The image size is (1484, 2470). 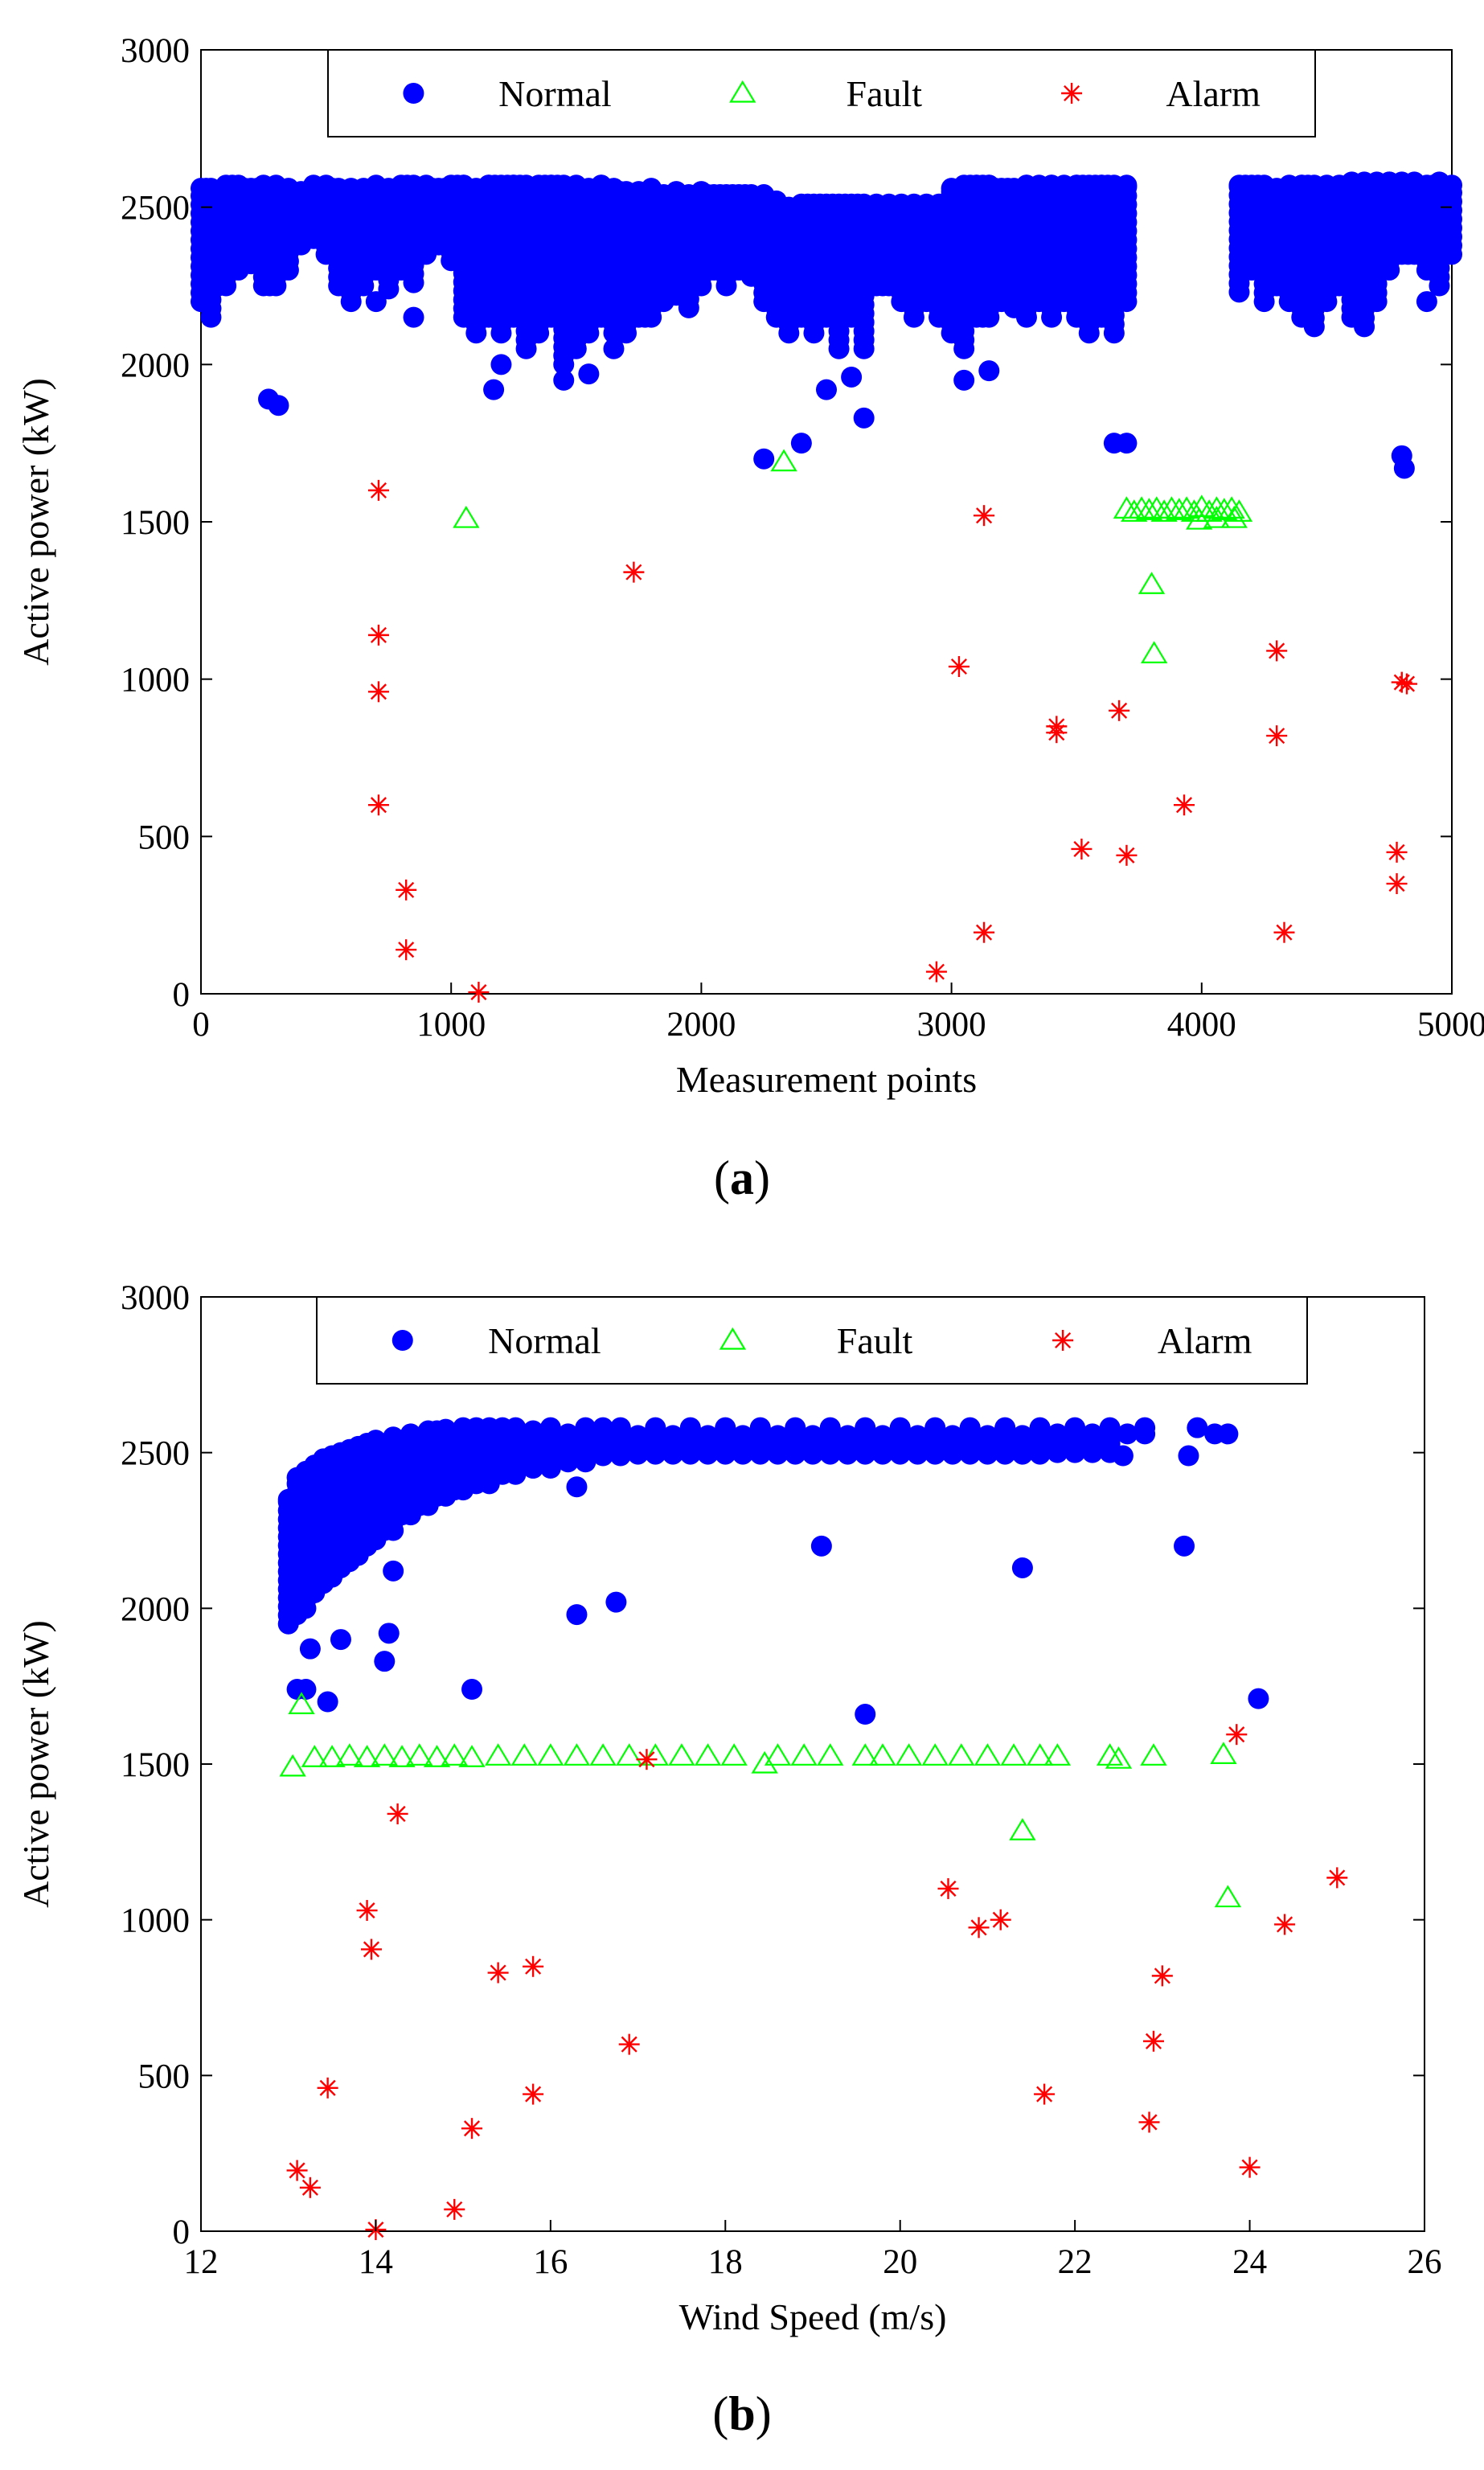 What do you see at coordinates (1205, 1341) in the screenshot?
I see `legend-label-alarm: Alarm` at bounding box center [1205, 1341].